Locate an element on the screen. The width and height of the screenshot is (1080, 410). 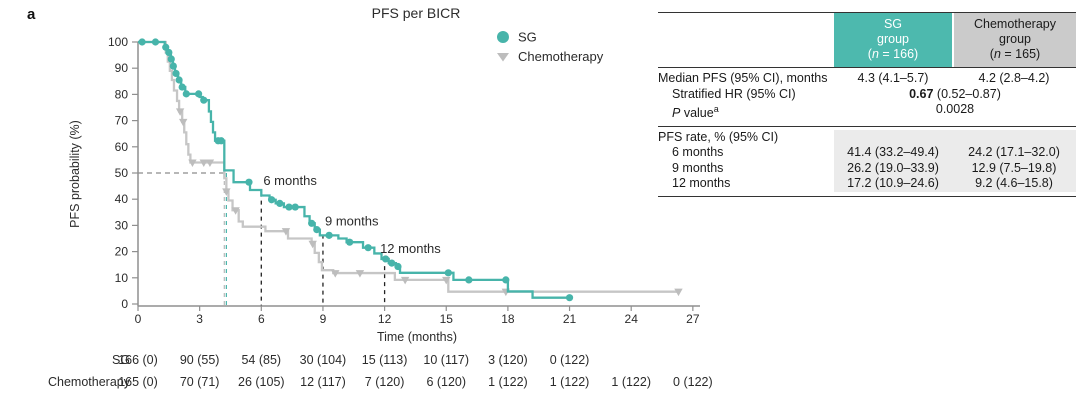
rate-12mo-sg: 17.2 (10.9–24.6) is located at coordinates (893, 184).